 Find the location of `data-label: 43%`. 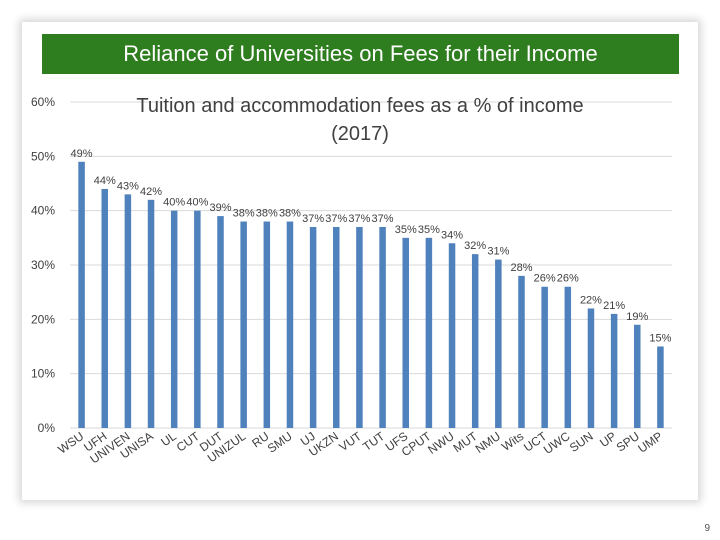

data-label: 43% is located at coordinates (128, 186).